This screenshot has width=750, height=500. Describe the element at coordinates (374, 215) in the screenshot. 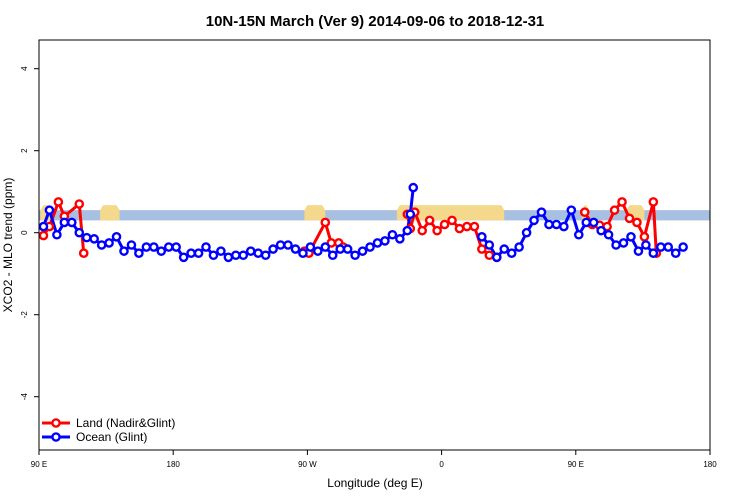

I see `band-ocean` at that location.